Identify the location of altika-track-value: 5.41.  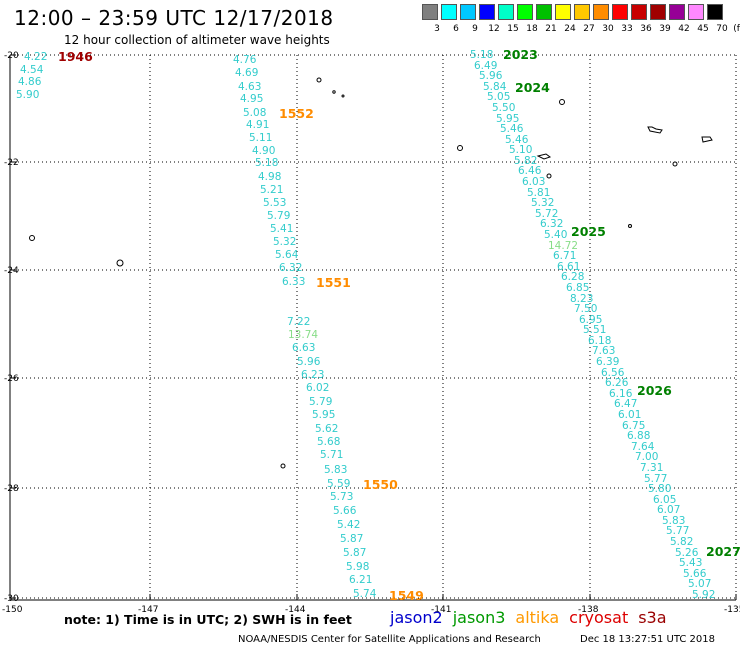
(281, 229).